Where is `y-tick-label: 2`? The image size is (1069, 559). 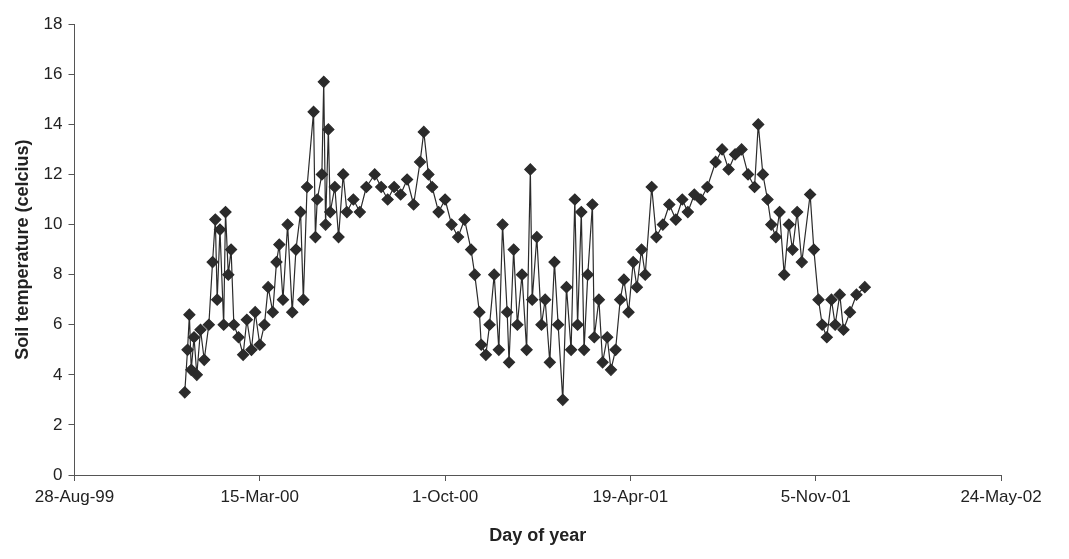 y-tick-label: 2 is located at coordinates (58, 424).